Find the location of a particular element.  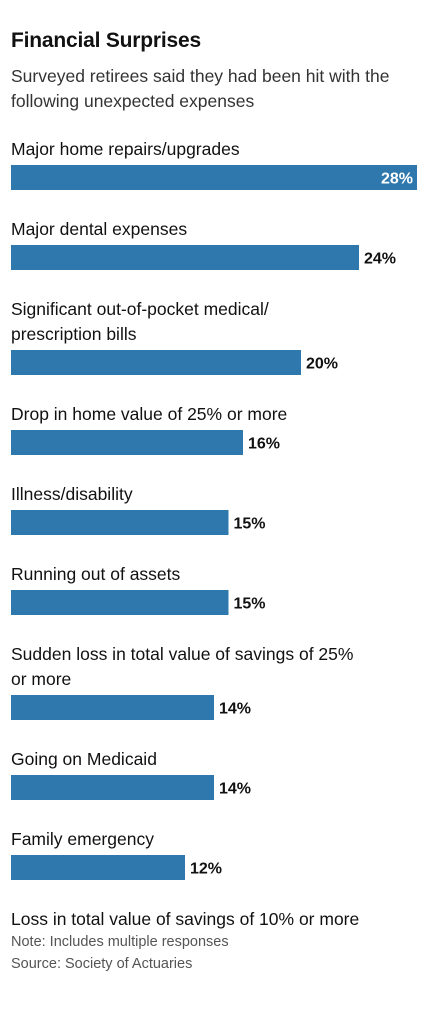

category-label: Running out of assets is located at coordinates (96, 574).